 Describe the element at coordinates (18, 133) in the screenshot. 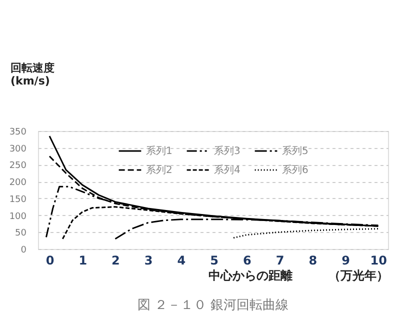

I see `y-tick-label: 350` at that location.